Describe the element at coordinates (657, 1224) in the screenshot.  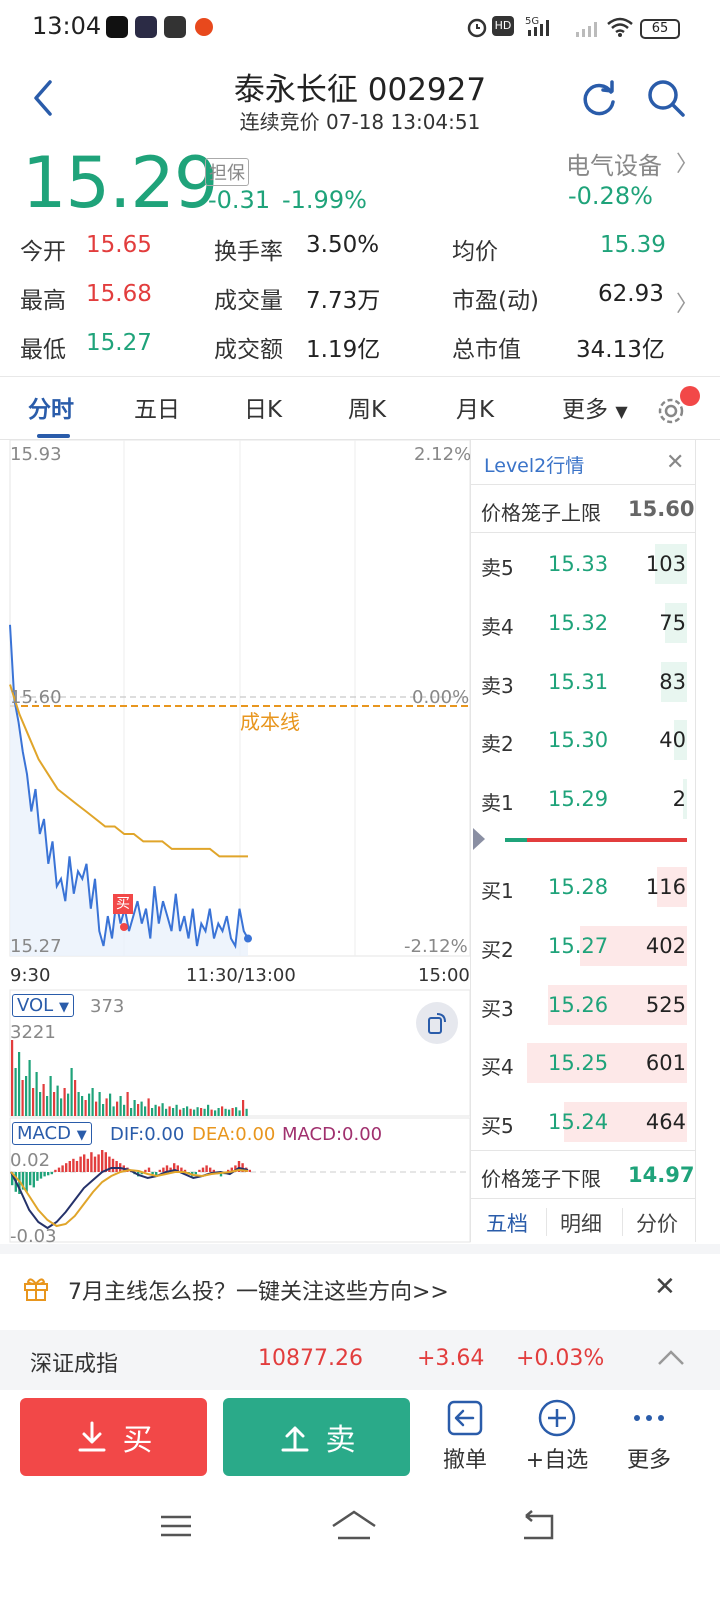
I see `tab-price-distribution: 分价` at that location.